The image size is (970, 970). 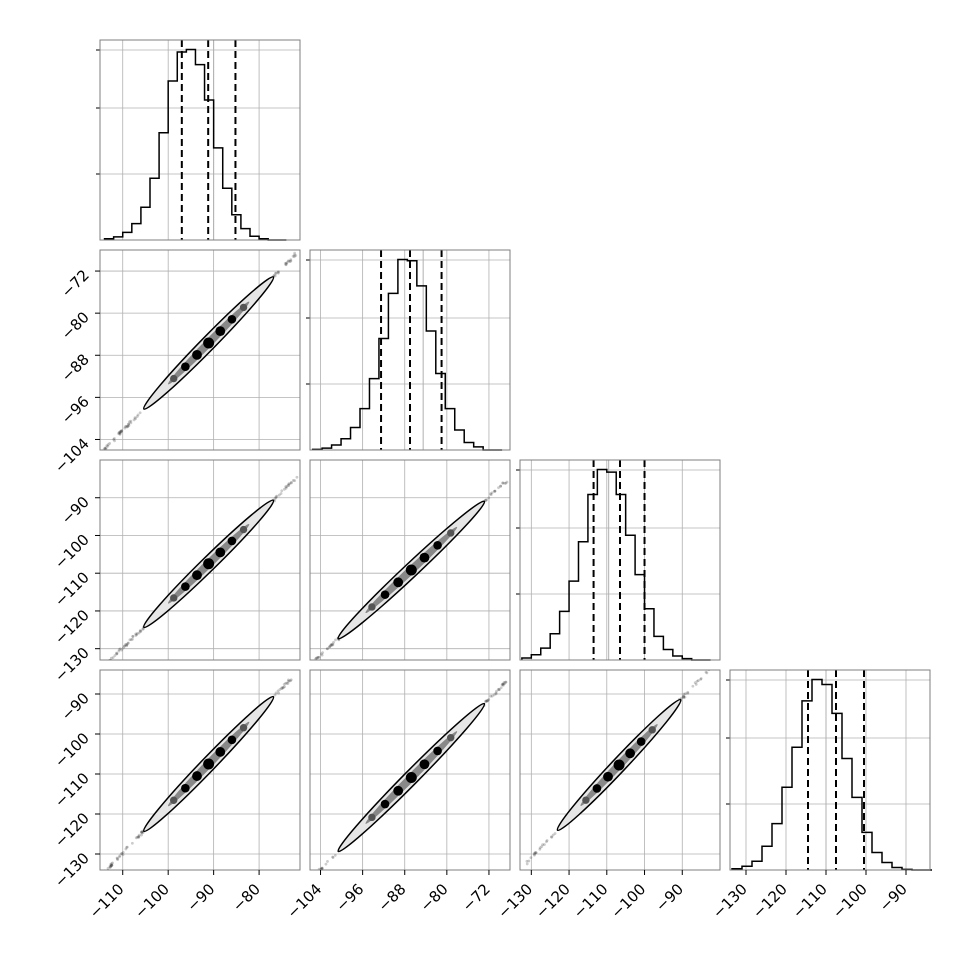 What do you see at coordinates (553, 901) in the screenshot?
I see `x-tick-label-2-1: −120` at bounding box center [553, 901].